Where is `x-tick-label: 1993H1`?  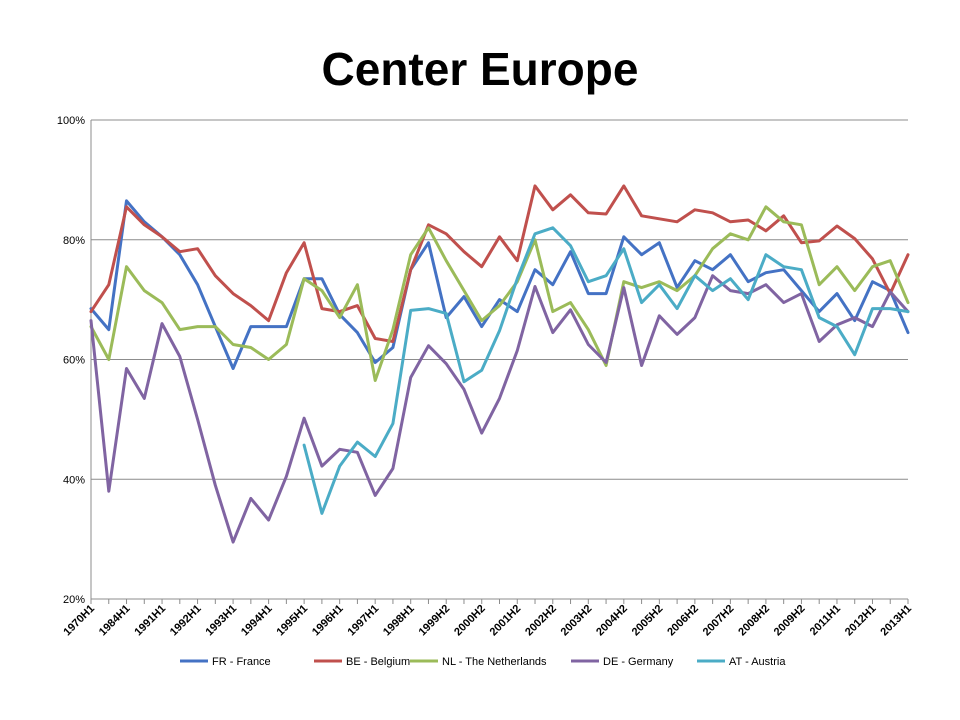
x-tick-label: 1993H1 is located at coordinates (221, 621).